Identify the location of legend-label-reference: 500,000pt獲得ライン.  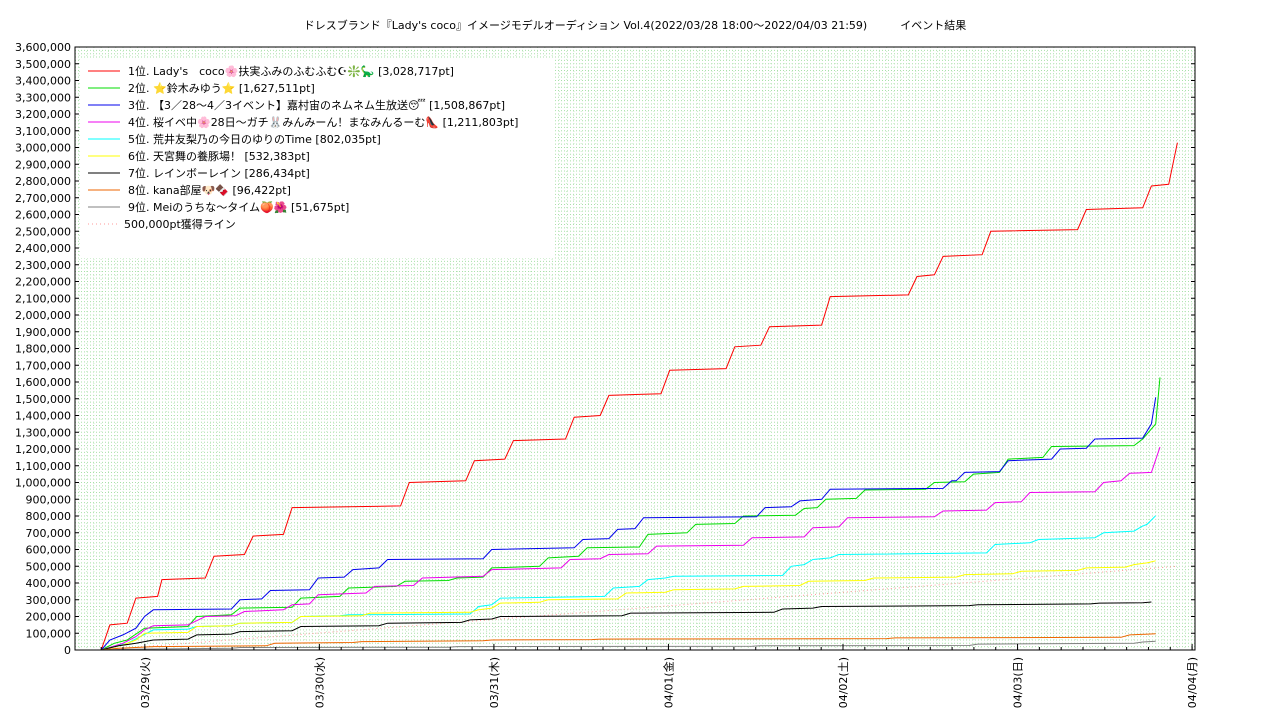
(180, 224).